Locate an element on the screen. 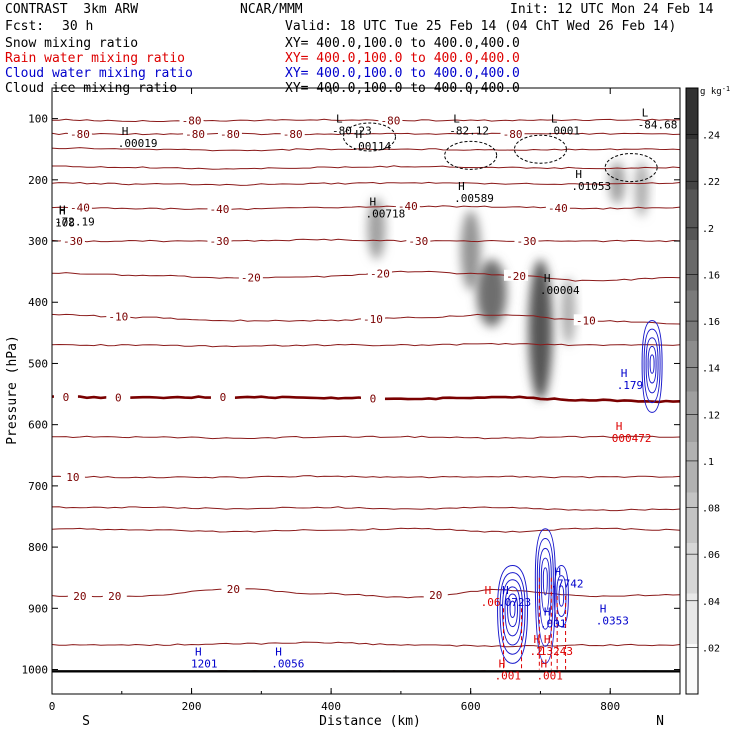 The width and height of the screenshot is (740, 740). extreme-marker-value: .7742 is located at coordinates (566, 584).